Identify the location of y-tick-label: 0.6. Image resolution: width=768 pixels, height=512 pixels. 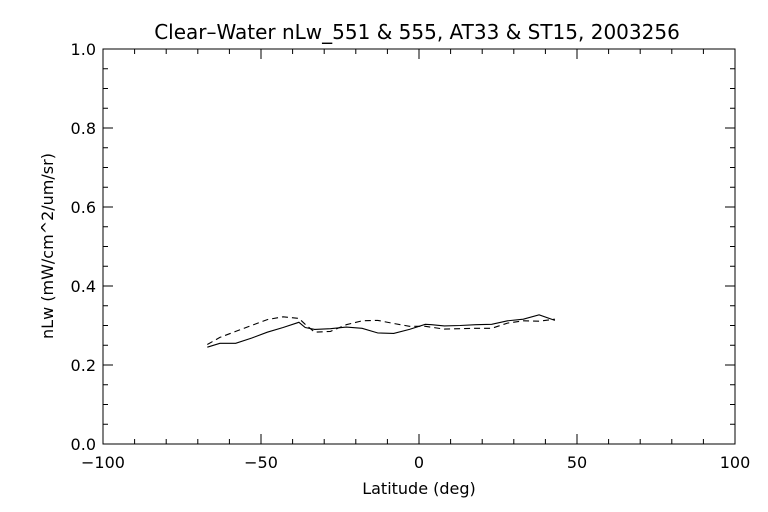
(83, 207).